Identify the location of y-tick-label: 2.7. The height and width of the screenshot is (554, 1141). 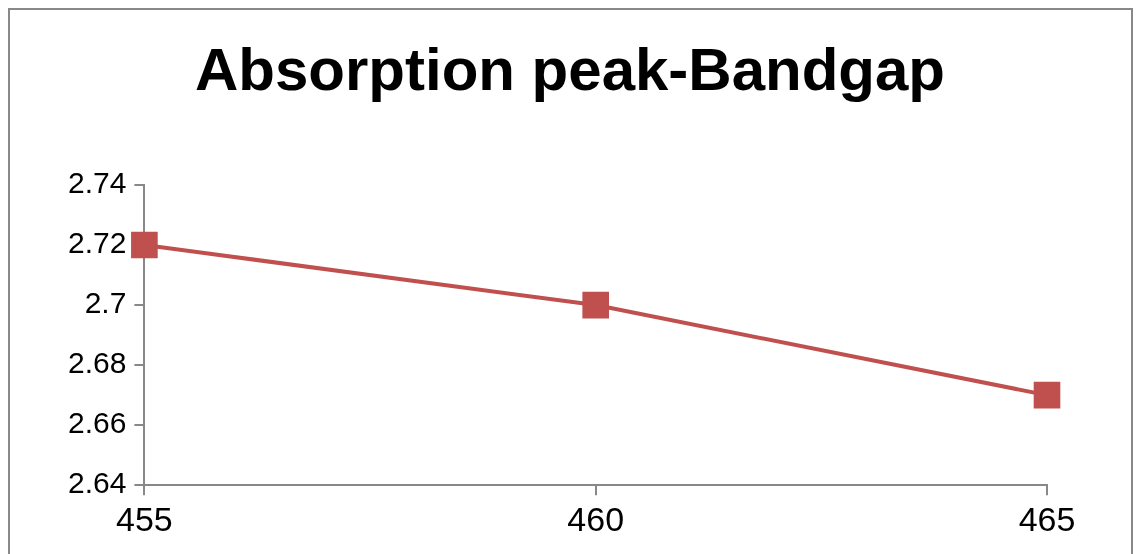
(105, 303).